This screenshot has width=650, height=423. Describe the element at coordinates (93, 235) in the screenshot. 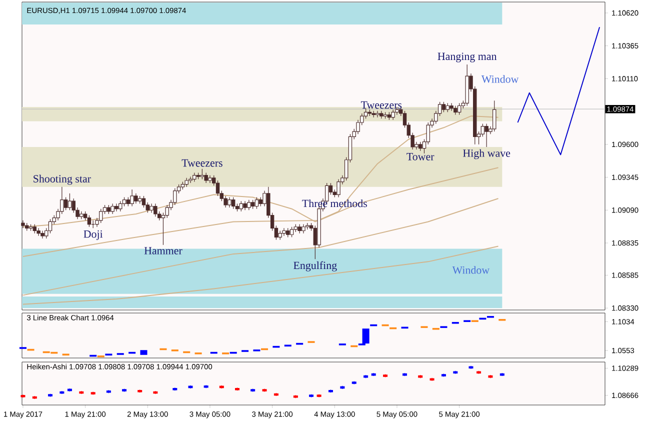

I see `annotation: Doji` at that location.